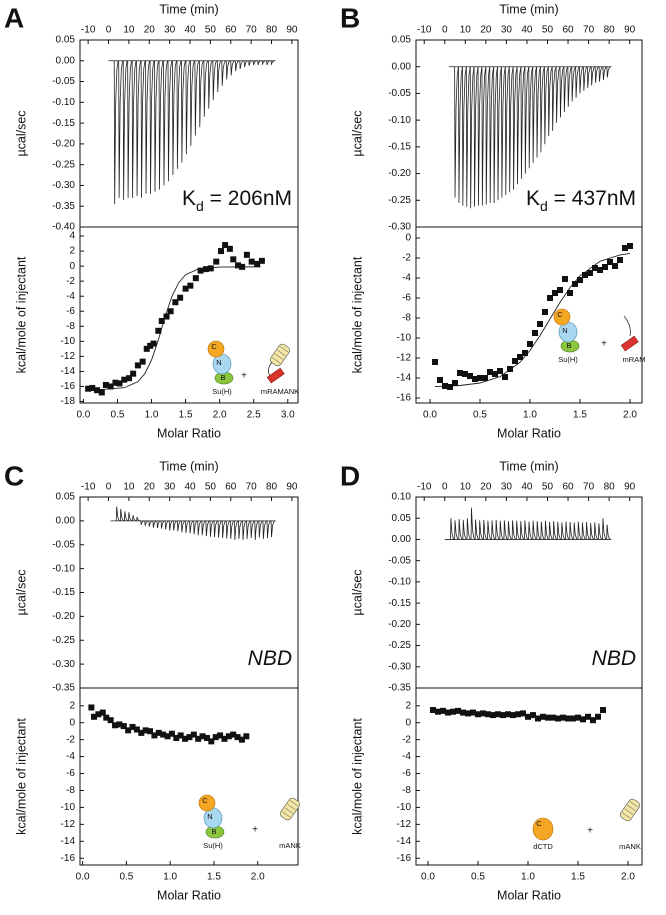 The image size is (666, 915). What do you see at coordinates (70, 790) in the screenshot?
I see `y-tick-label: -8` at bounding box center [70, 790].